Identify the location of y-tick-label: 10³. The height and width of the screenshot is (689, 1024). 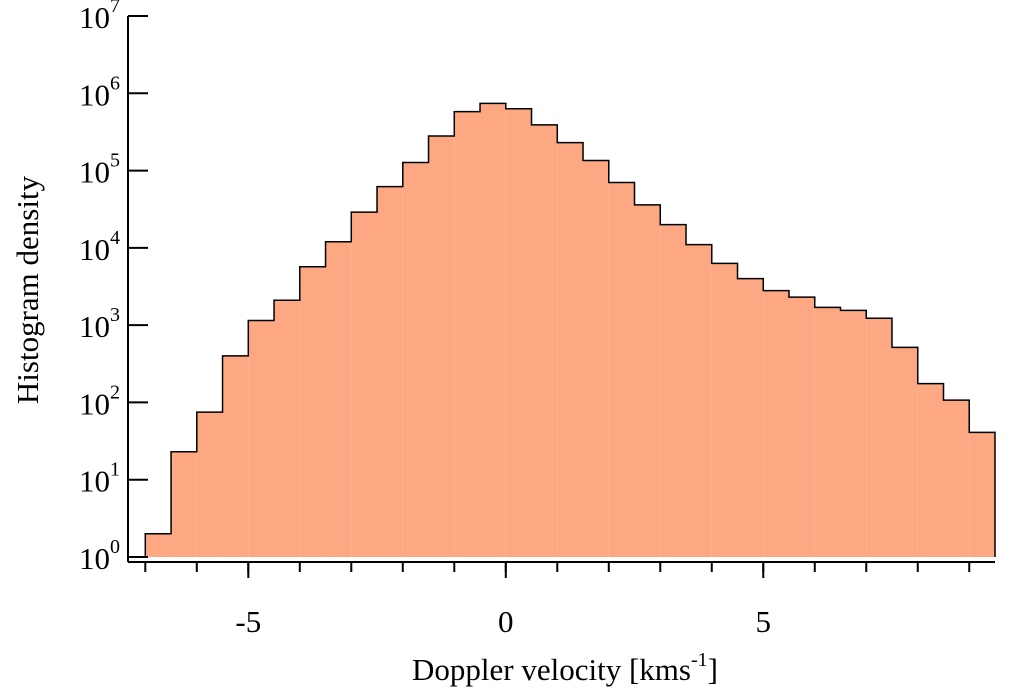
(99, 324).